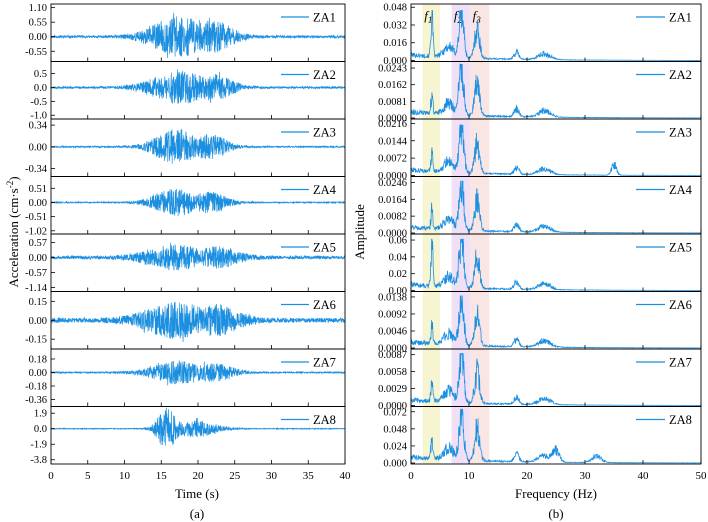 This screenshot has width=708, height=522. Describe the element at coordinates (395, 446) in the screenshot. I see `y-tick-label: 0.024` at that location.